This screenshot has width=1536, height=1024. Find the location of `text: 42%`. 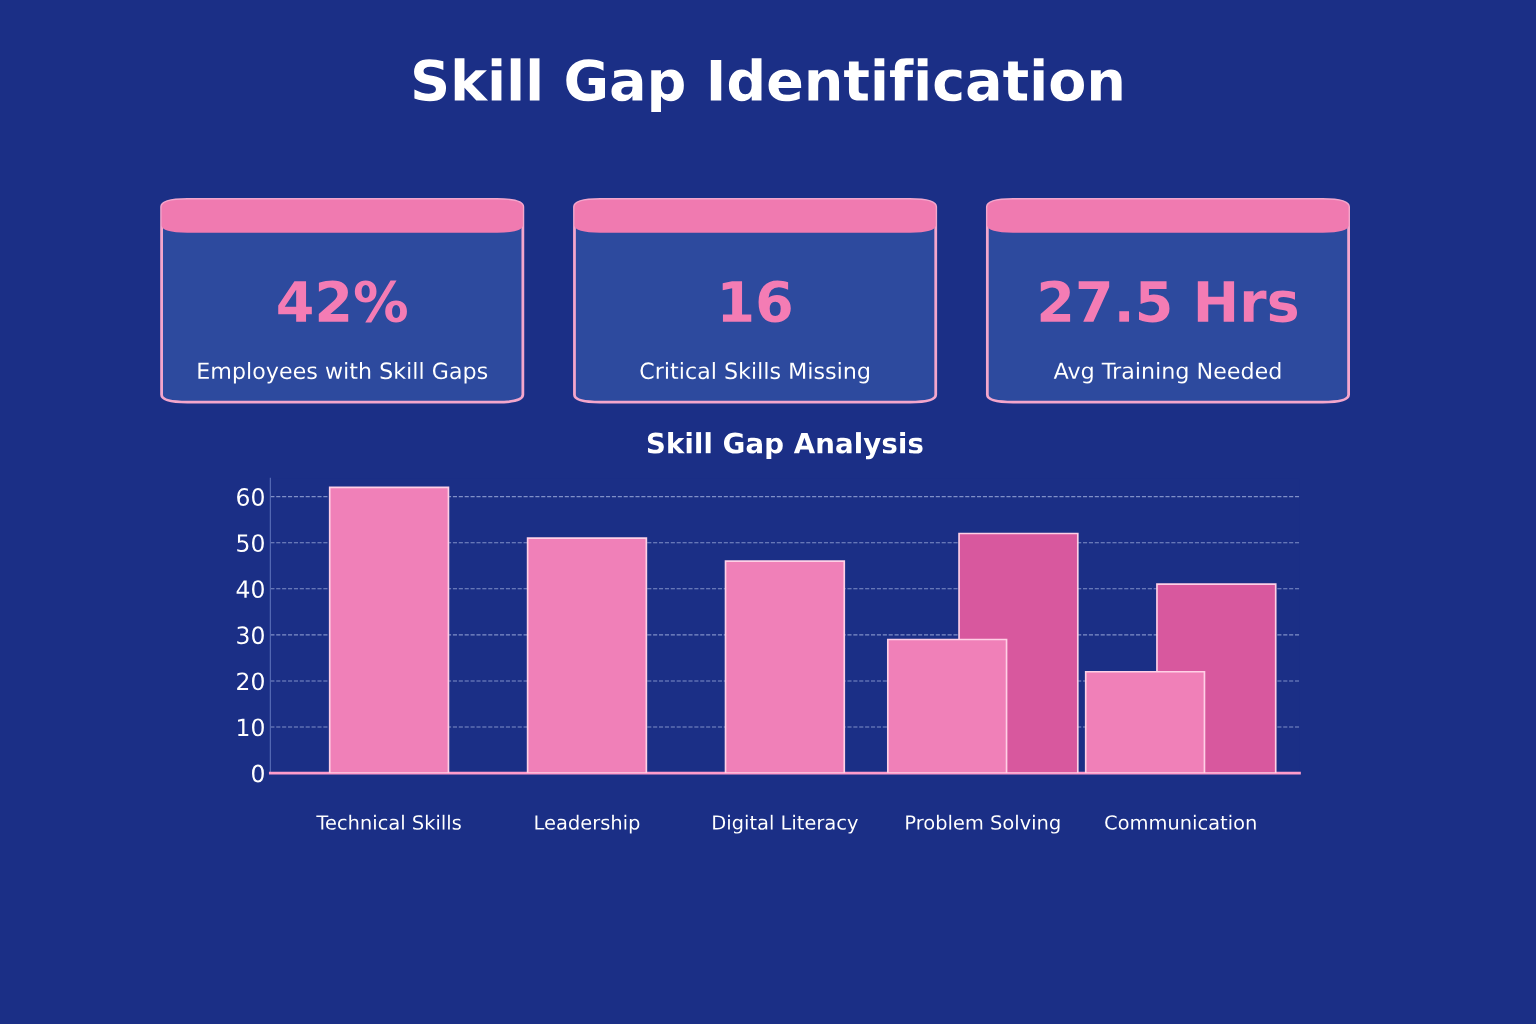

text: 42% is located at coordinates (342, 301).